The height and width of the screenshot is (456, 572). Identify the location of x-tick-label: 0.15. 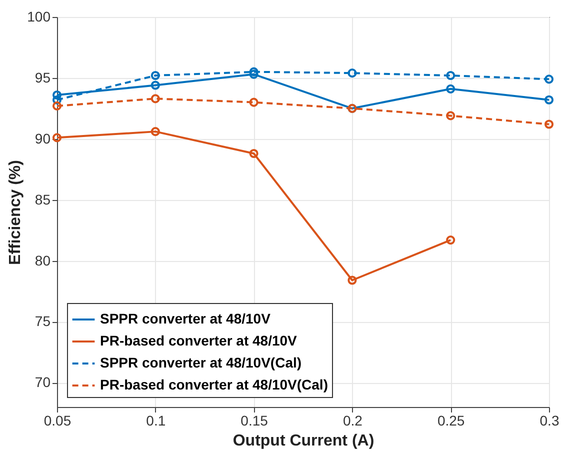
(254, 420).